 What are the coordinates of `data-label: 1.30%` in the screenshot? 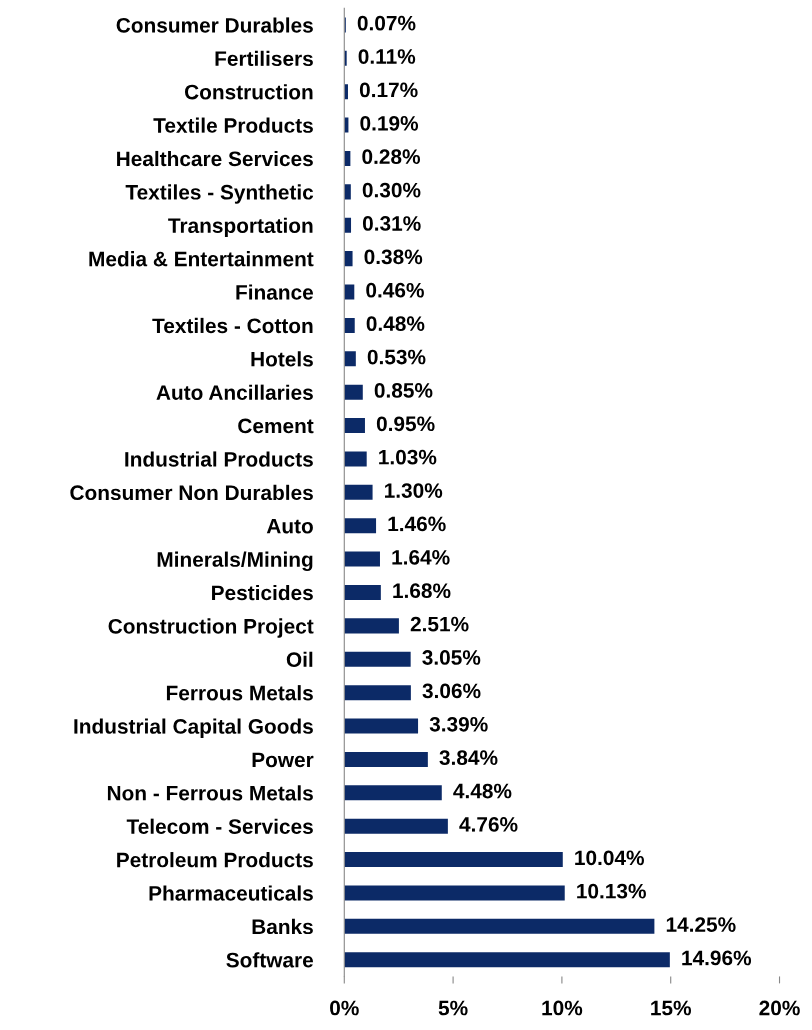 It's located at (414, 490).